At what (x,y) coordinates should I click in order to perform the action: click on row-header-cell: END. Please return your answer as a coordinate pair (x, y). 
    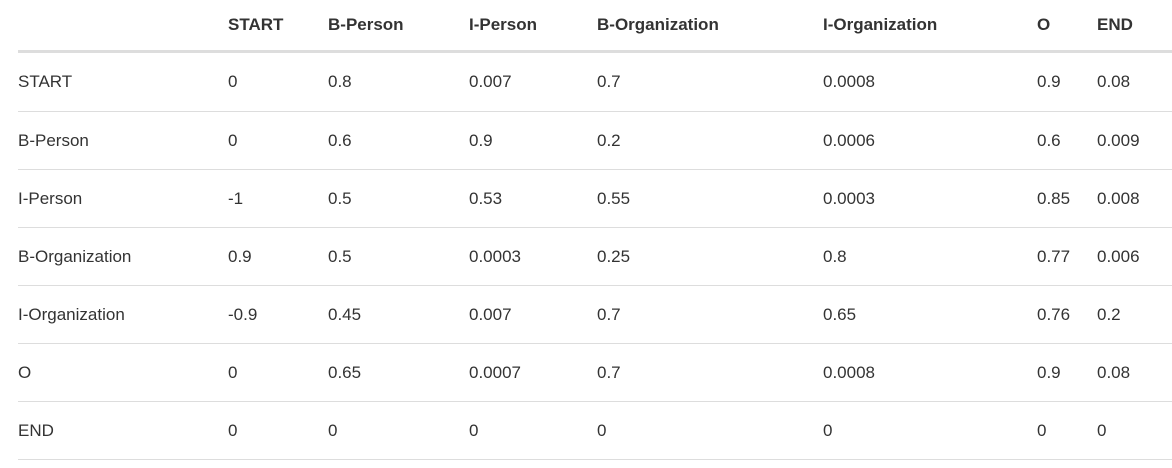
    Looking at the image, I should click on (123, 430).